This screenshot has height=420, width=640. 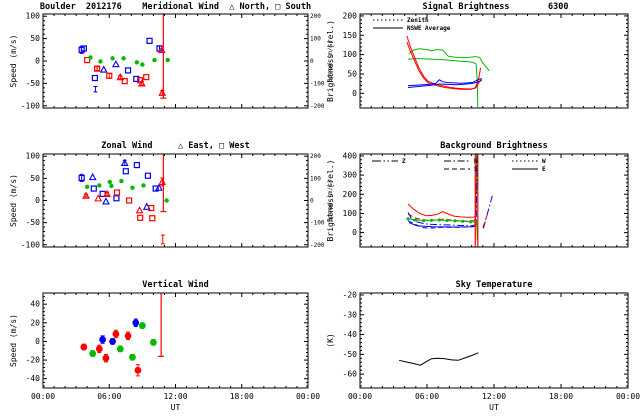 What do you see at coordinates (13, 200) in the screenshot?
I see `y-axis-title: Speed (m/s)` at bounding box center [13, 200].